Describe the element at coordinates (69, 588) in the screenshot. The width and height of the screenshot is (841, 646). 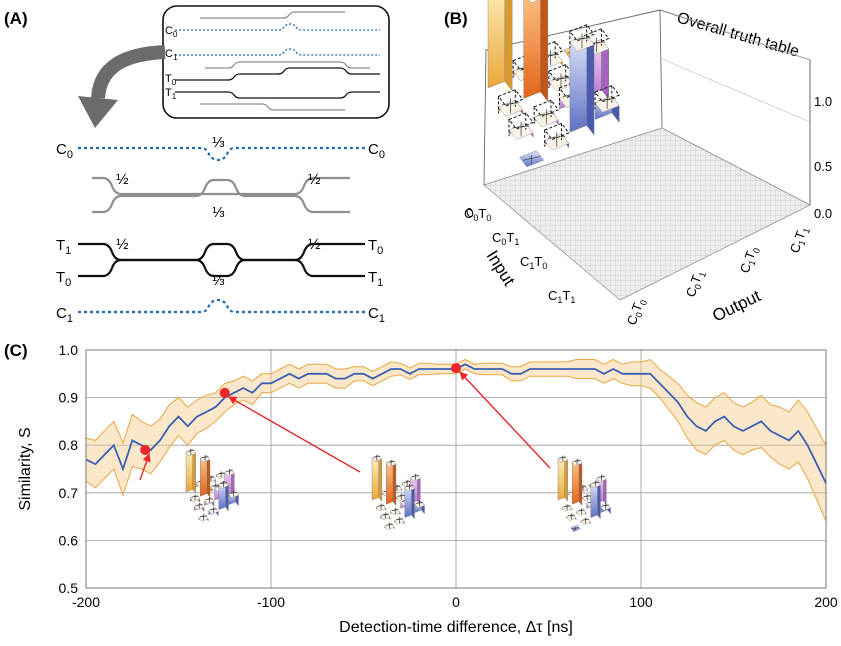
I see `y-tick-label: 0.5` at that location.